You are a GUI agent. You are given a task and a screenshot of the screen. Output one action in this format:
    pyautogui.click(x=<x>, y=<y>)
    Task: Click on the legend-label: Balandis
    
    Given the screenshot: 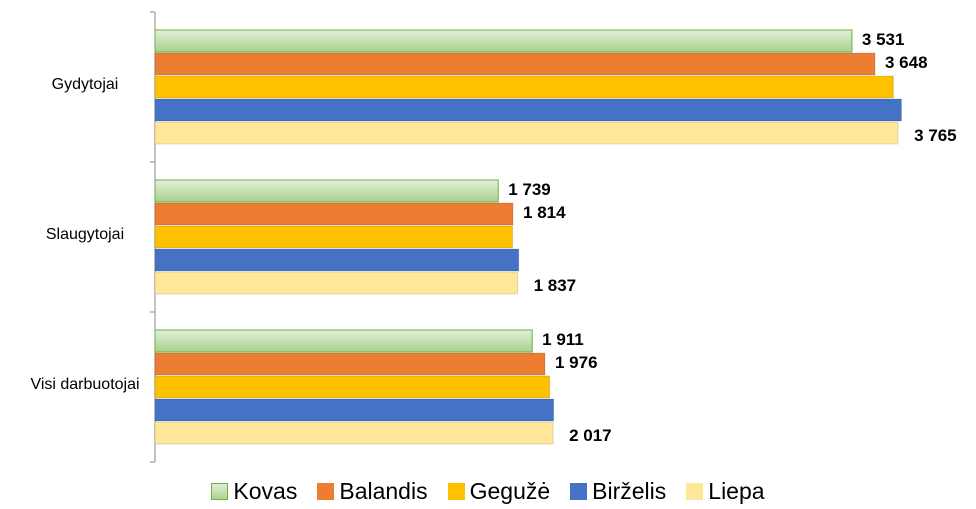 What is the action you would take?
    pyautogui.click(x=383, y=491)
    